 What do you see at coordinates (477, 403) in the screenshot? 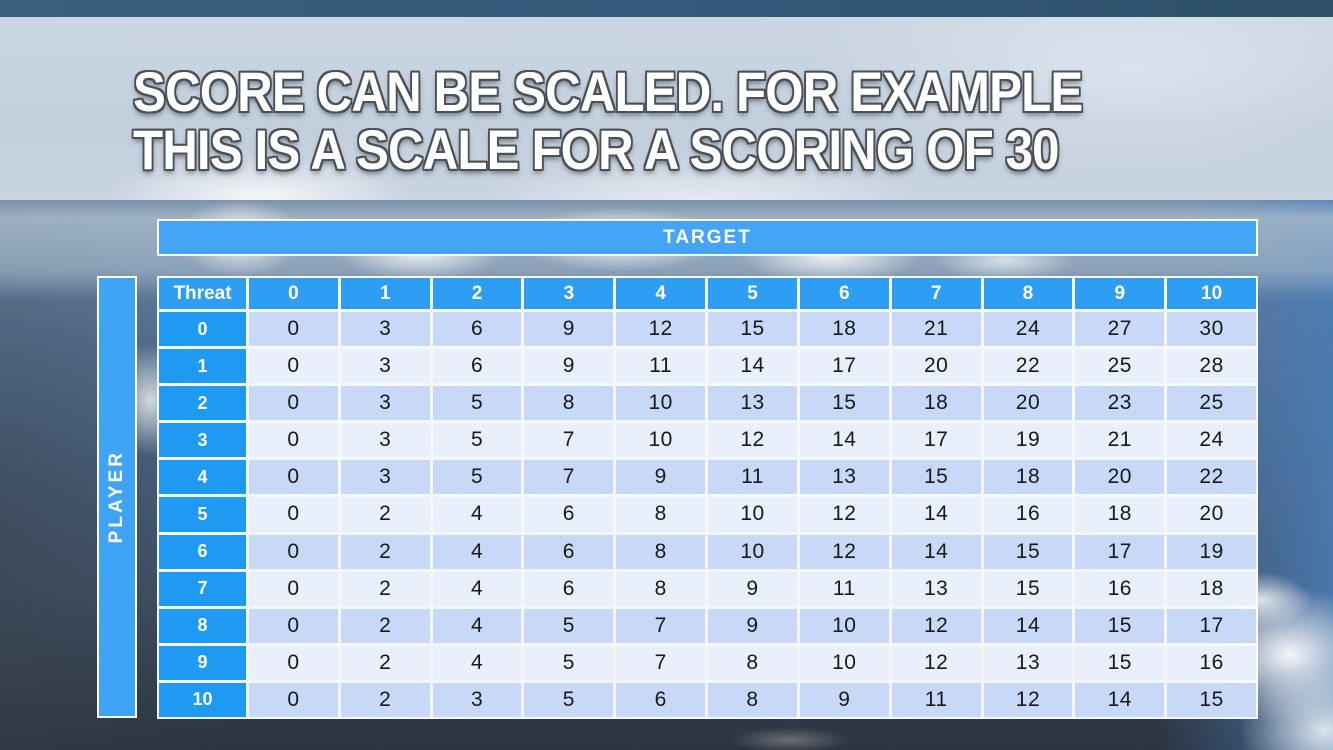
I see `score-cell-r2c2: 5` at bounding box center [477, 403].